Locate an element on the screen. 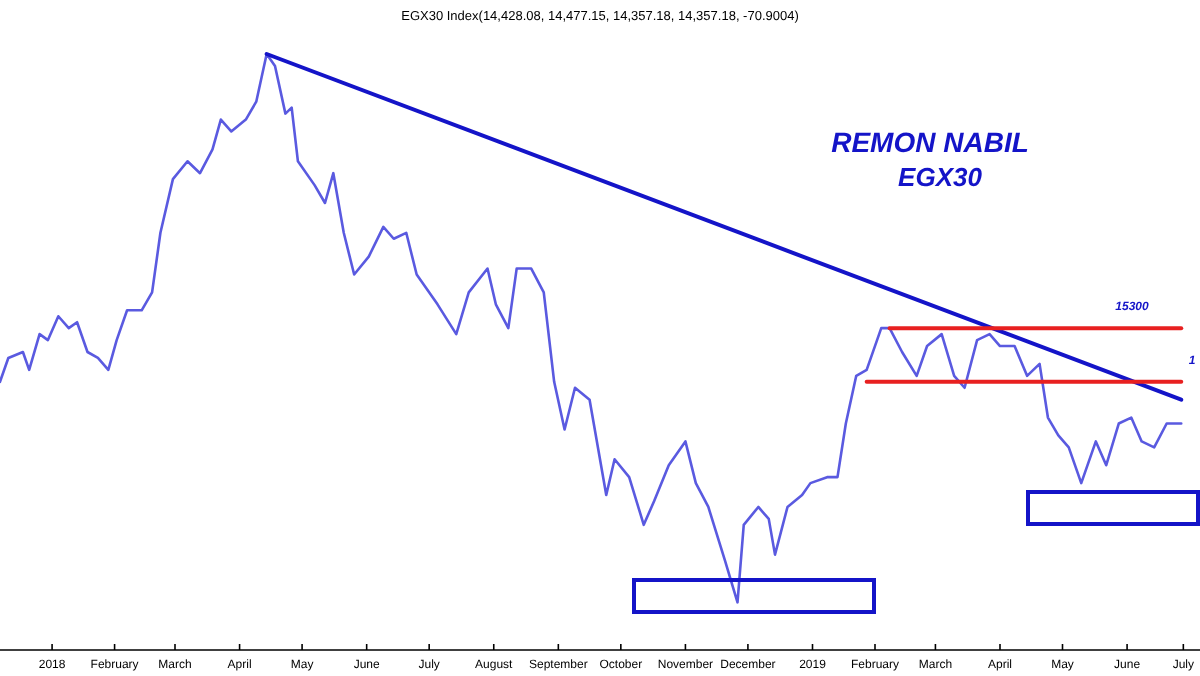 The height and width of the screenshot is (676, 1200). annotation: REMON NABIL is located at coordinates (930, 142).